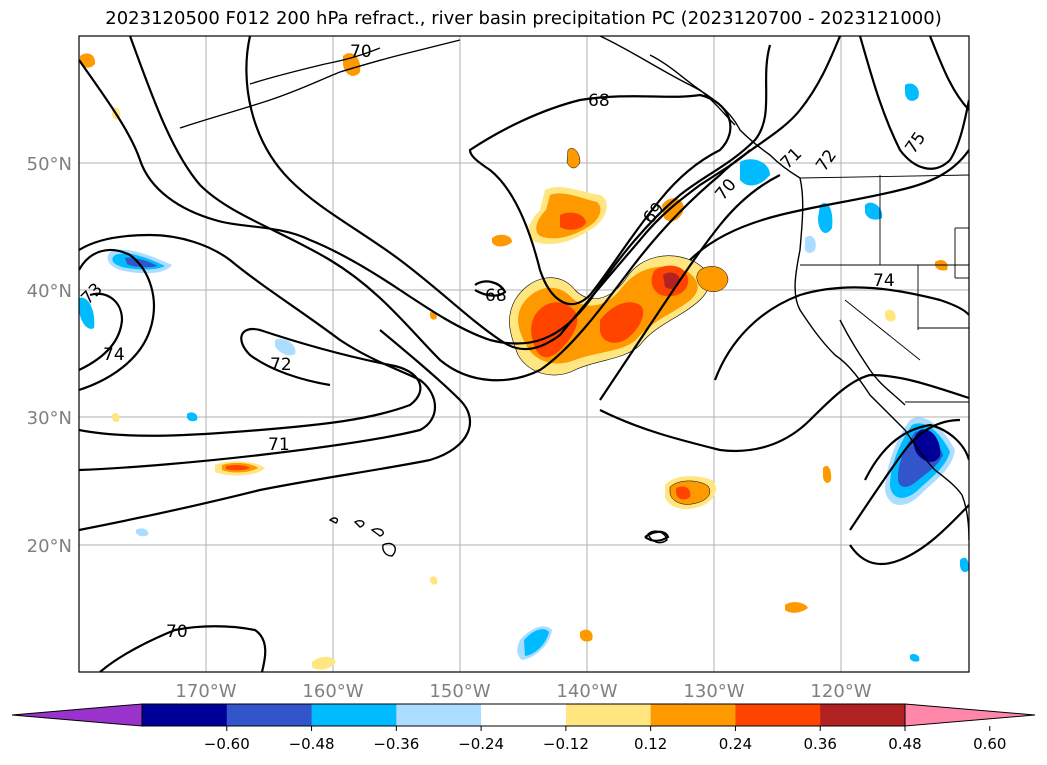  I want to click on lon-label-150w: 150°W, so click(459, 691).